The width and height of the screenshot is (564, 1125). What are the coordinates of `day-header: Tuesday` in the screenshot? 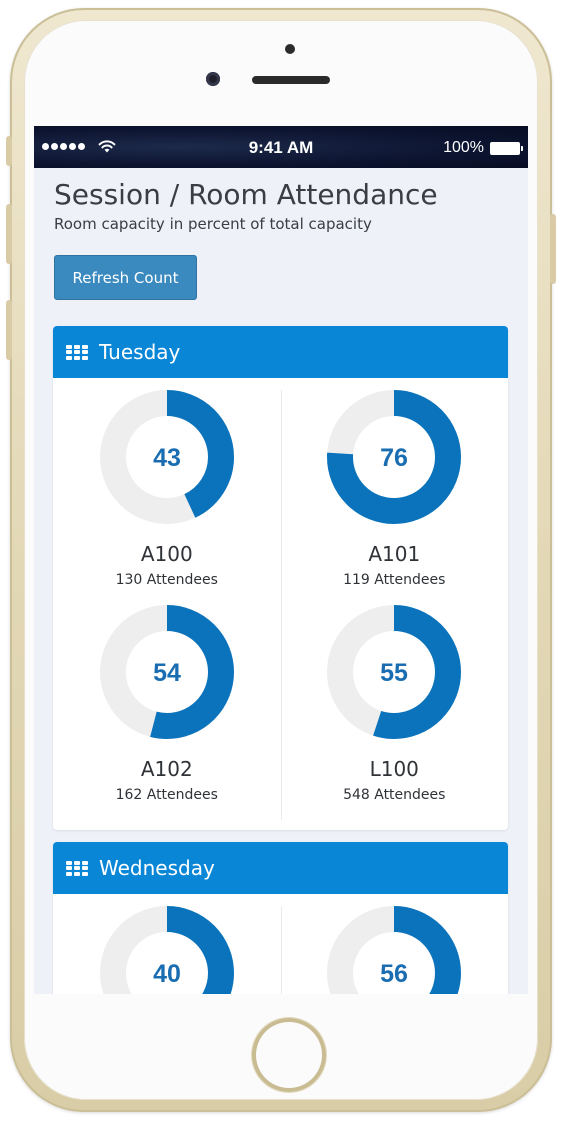 It's located at (280, 352).